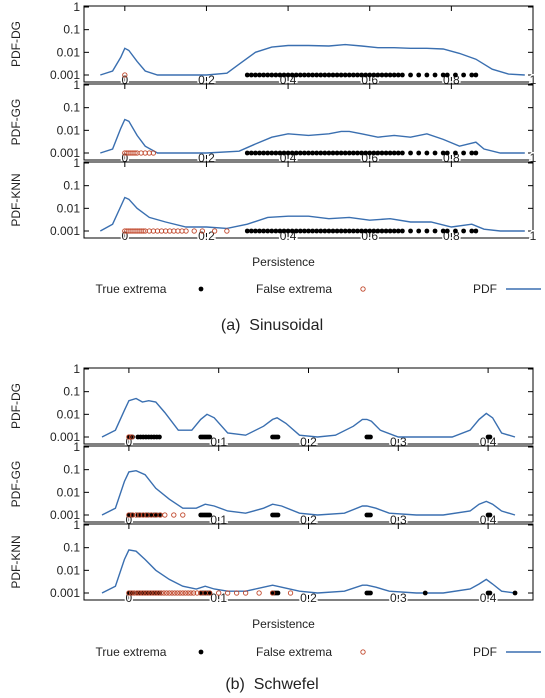 This screenshot has width=545, height=698. I want to click on x-tick-label: 0.2, so click(206, 236).